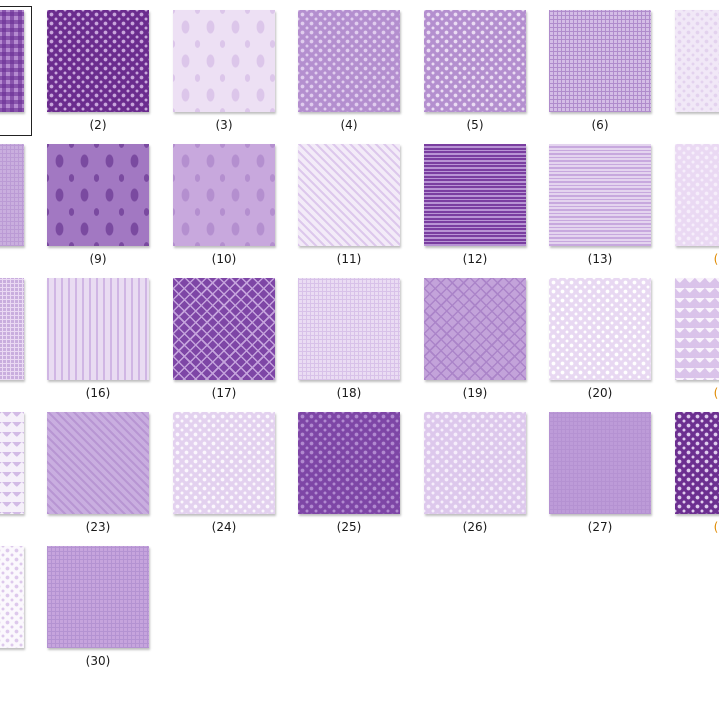 The height and width of the screenshot is (719, 719). I want to click on file-name-label: (30), so click(98, 661).